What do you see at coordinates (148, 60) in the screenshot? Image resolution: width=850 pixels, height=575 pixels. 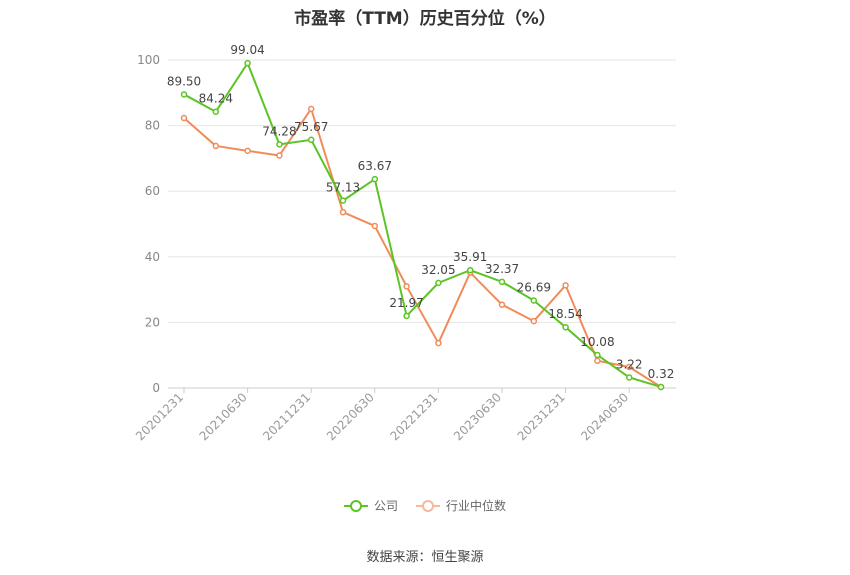 I see `y-tick-label: 100` at bounding box center [148, 60].